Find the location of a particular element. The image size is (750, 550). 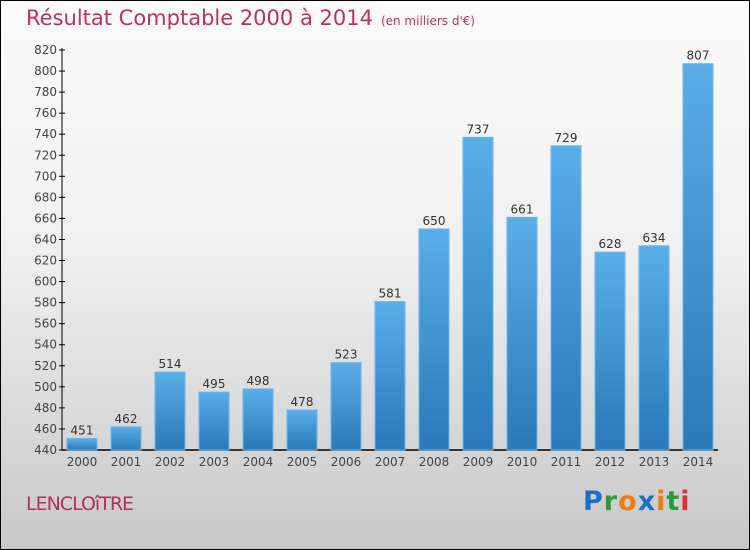

y-tick-label: 760 is located at coordinates (45, 113).